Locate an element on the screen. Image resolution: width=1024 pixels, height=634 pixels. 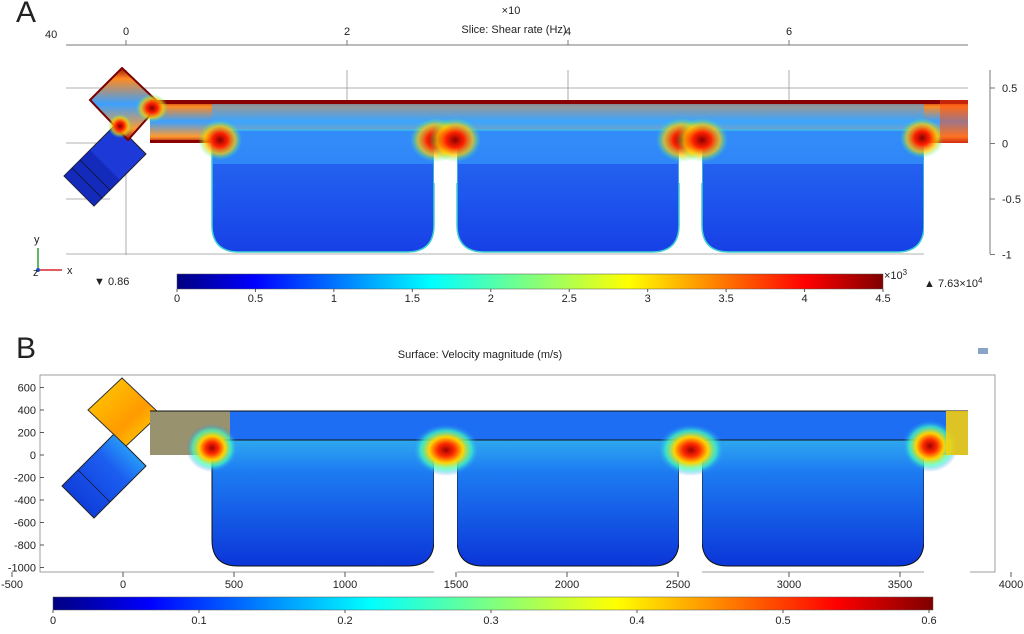
panel-b-x-tick-label: 0 is located at coordinates (123, 585).